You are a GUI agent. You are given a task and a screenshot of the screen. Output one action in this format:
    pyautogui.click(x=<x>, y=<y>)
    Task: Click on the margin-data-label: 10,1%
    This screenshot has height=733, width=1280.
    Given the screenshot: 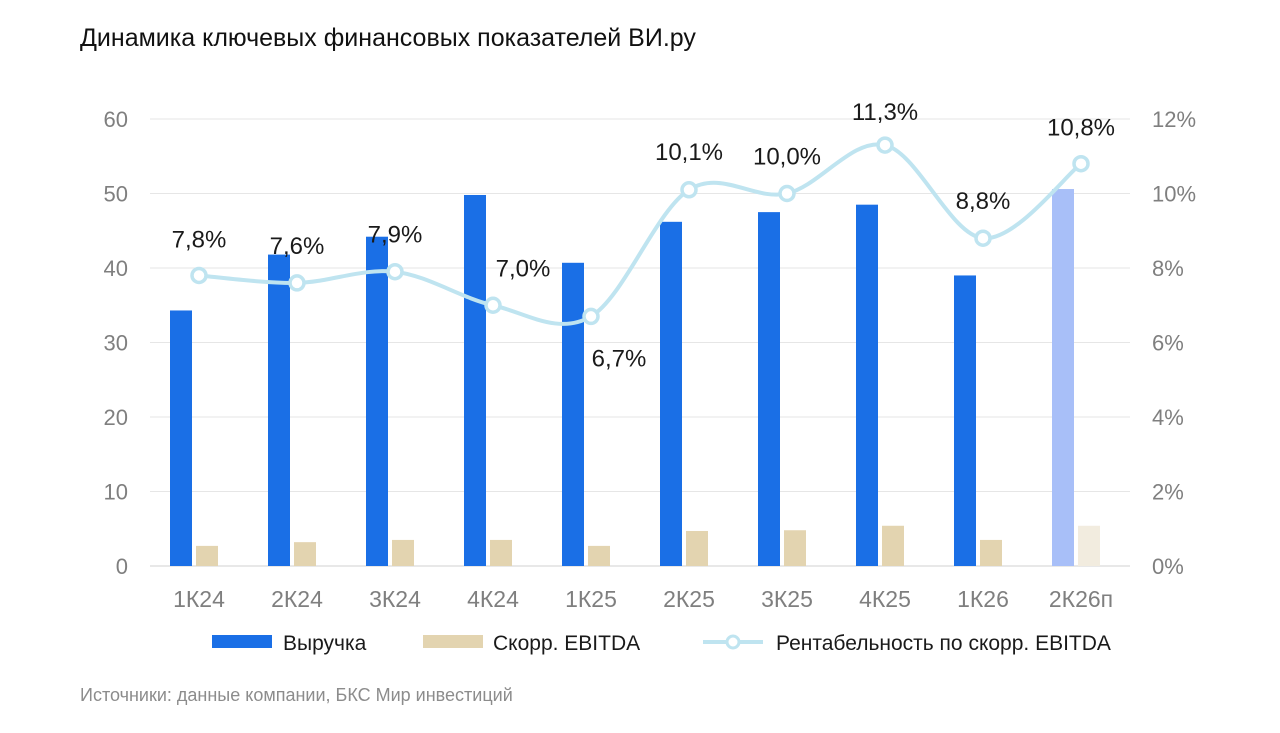 What is the action you would take?
    pyautogui.click(x=689, y=152)
    